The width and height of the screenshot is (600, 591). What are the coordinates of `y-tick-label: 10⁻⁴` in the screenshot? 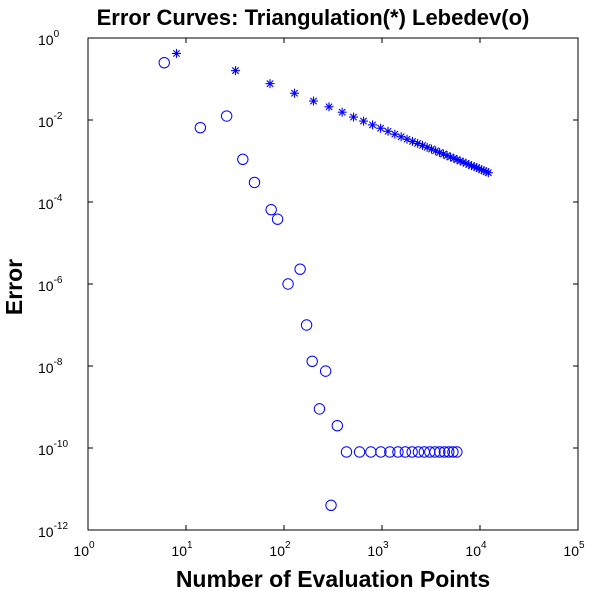 It's located at (50, 202).